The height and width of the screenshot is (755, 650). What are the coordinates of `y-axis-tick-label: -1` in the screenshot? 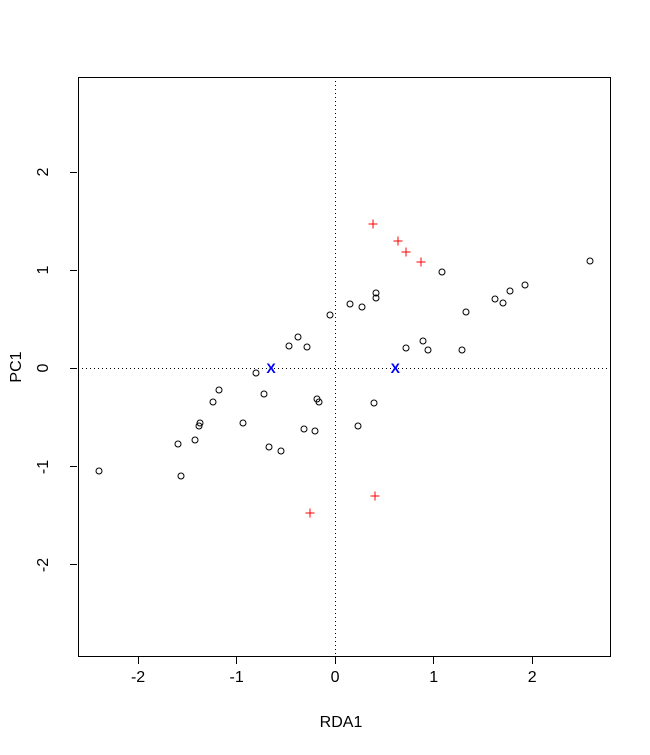 It's located at (43, 466).